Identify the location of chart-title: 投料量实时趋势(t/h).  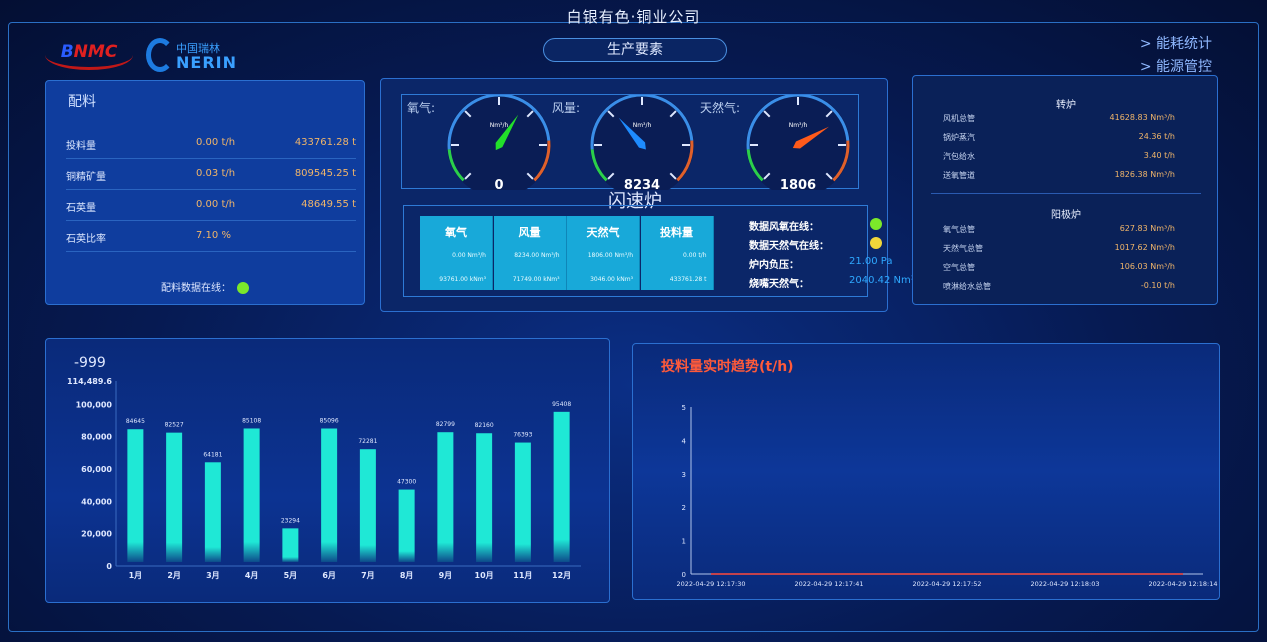
(727, 366).